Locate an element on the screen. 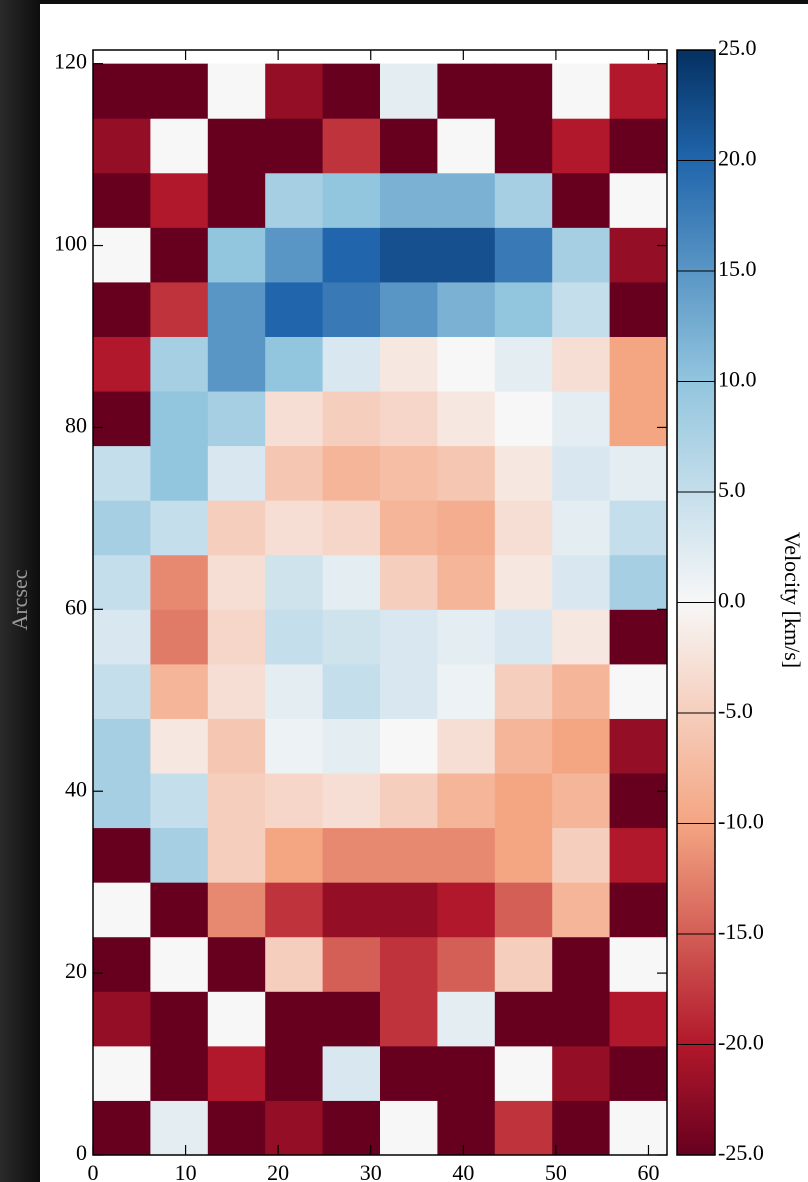  y-tick-label: 100 is located at coordinates (70, 243).